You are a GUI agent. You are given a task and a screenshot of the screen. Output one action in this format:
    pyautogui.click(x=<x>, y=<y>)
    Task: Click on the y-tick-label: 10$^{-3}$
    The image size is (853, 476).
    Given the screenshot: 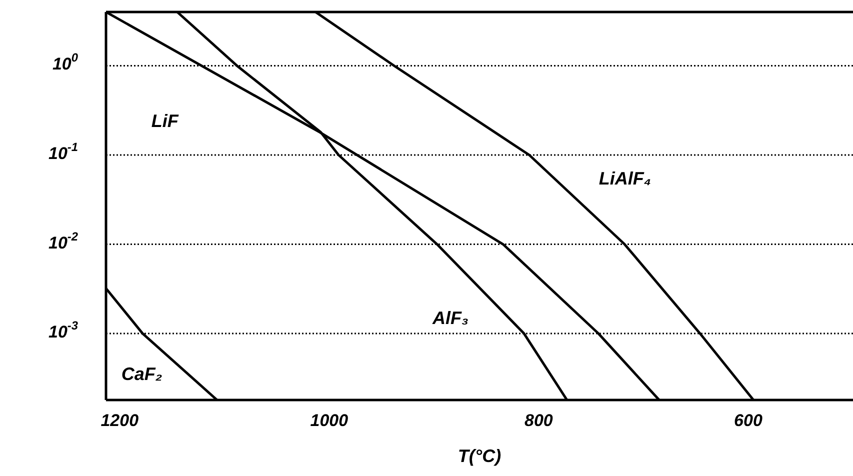 What is the action you would take?
    pyautogui.click(x=63, y=330)
    